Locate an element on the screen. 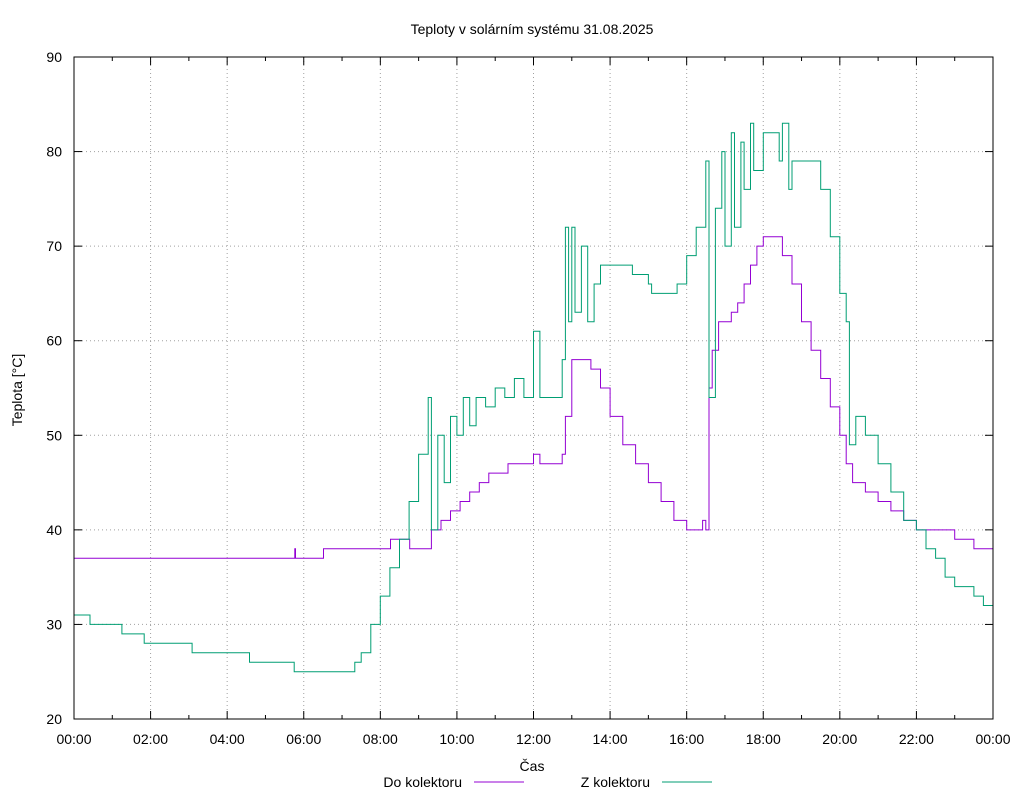  x-tick-label: 04:00 is located at coordinates (227, 739).